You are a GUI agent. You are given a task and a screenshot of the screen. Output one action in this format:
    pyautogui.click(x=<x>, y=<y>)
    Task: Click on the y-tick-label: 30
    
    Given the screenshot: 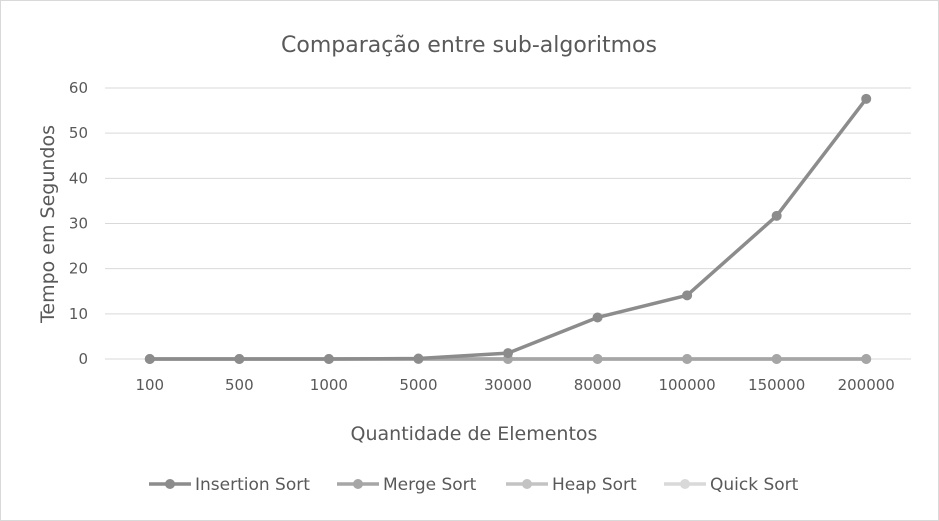 What is the action you would take?
    pyautogui.click(x=78, y=224)
    